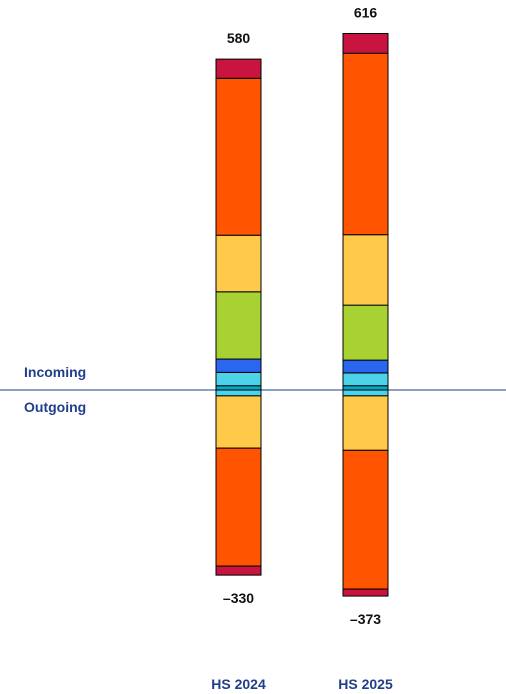  What do you see at coordinates (55, 407) in the screenshot?
I see `outgoing-label: Outgoing` at bounding box center [55, 407].